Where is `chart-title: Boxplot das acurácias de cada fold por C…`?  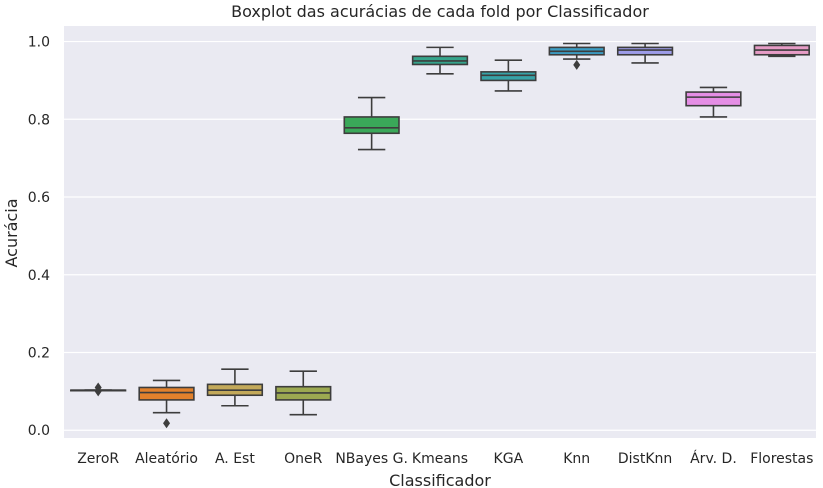 chart-title: Boxplot das acurácias de cada fold por C… is located at coordinates (440, 11).